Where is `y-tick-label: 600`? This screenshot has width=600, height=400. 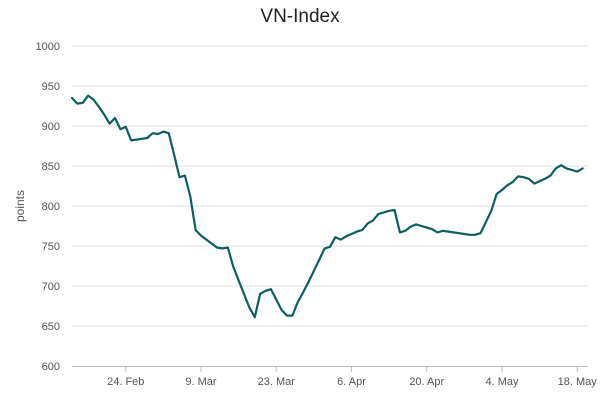
y-tick-label: 600 is located at coordinates (51, 367).